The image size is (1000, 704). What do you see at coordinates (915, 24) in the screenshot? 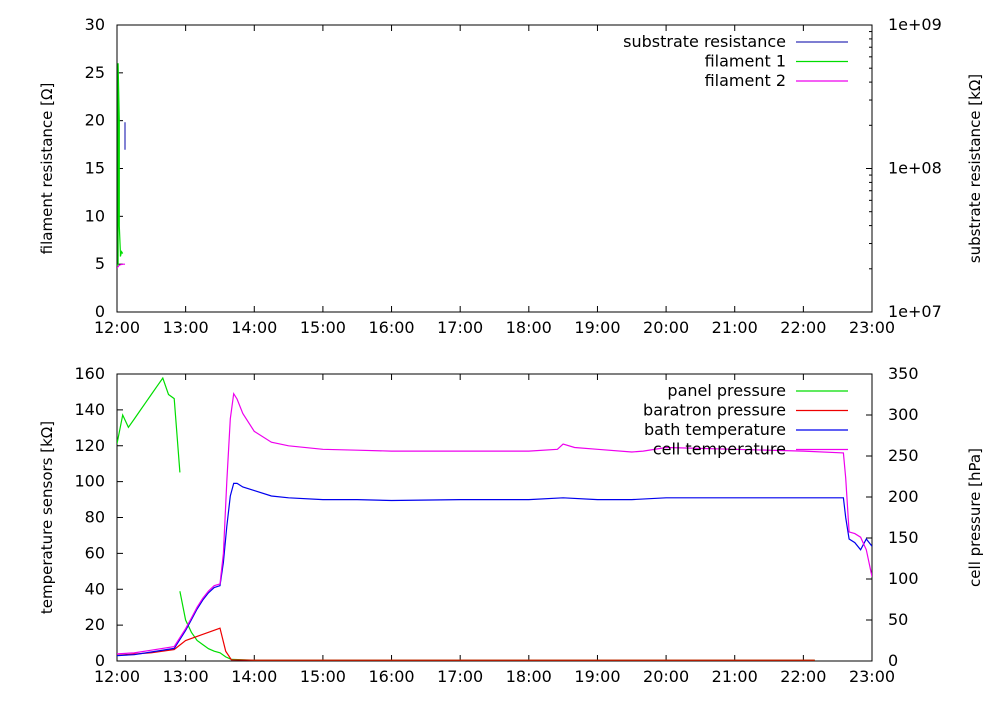
I see `y2-tick-label: 1e+09` at bounding box center [915, 24].